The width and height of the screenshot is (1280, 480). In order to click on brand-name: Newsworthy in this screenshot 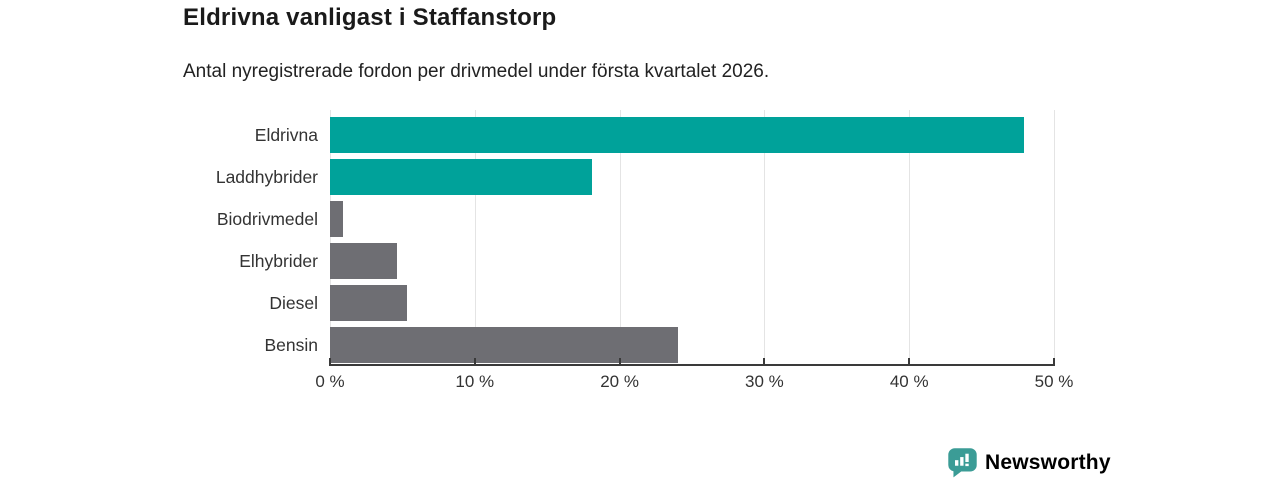, I will do `click(1048, 462)`.